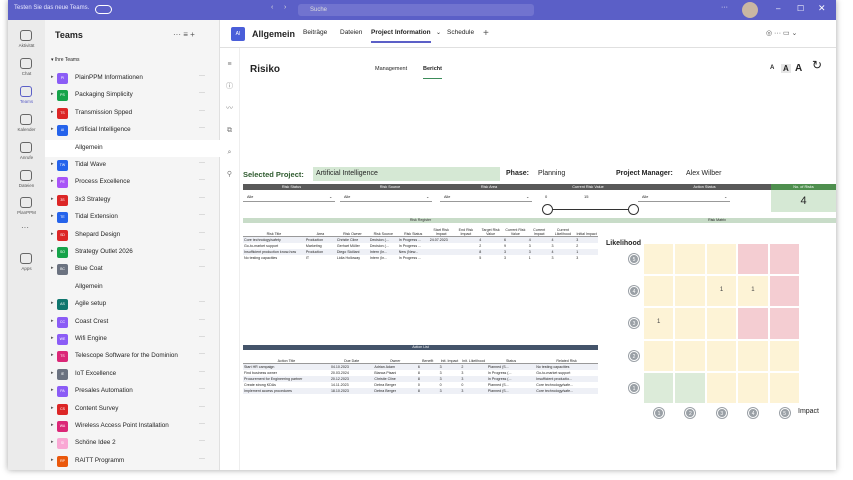  I want to click on minimize: –, so click(778, 8).